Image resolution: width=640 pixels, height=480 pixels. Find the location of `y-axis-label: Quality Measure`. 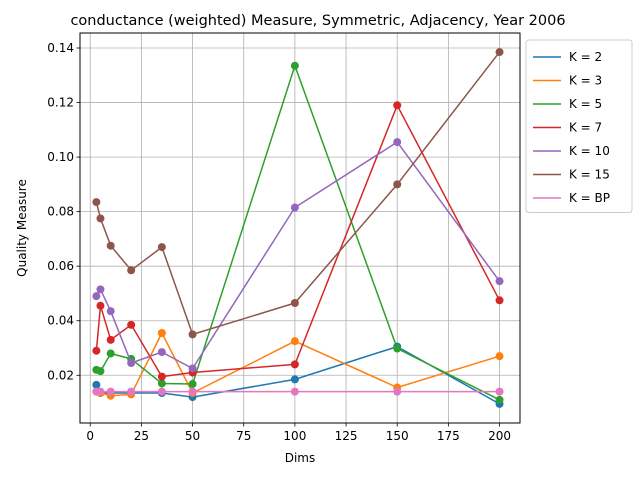

y-axis-label: Quality Measure is located at coordinates (22, 228).